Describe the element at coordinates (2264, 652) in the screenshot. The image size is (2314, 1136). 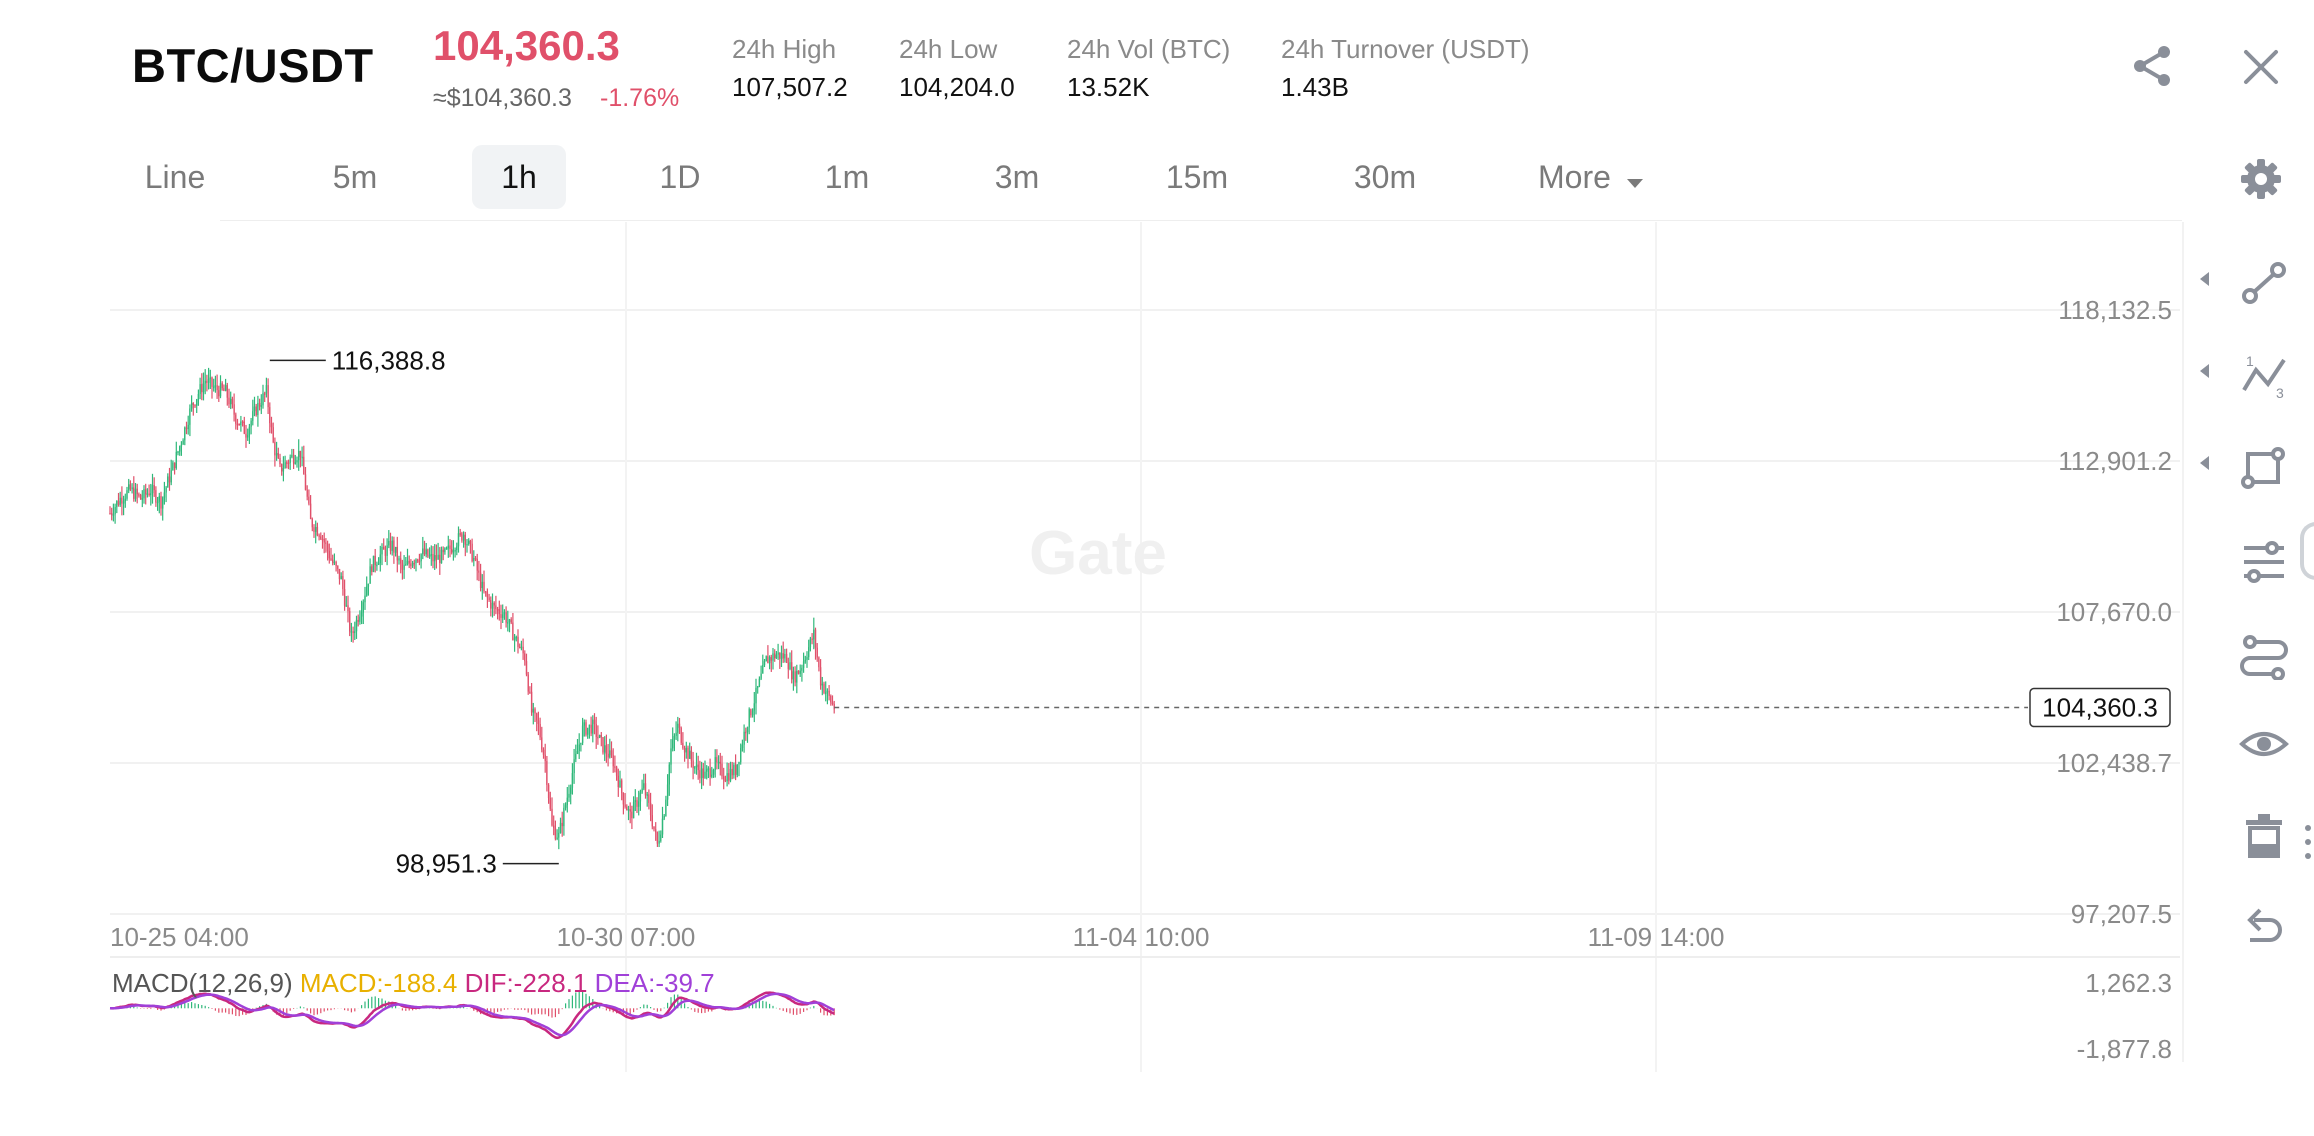
I see `path-tool-icon` at that location.